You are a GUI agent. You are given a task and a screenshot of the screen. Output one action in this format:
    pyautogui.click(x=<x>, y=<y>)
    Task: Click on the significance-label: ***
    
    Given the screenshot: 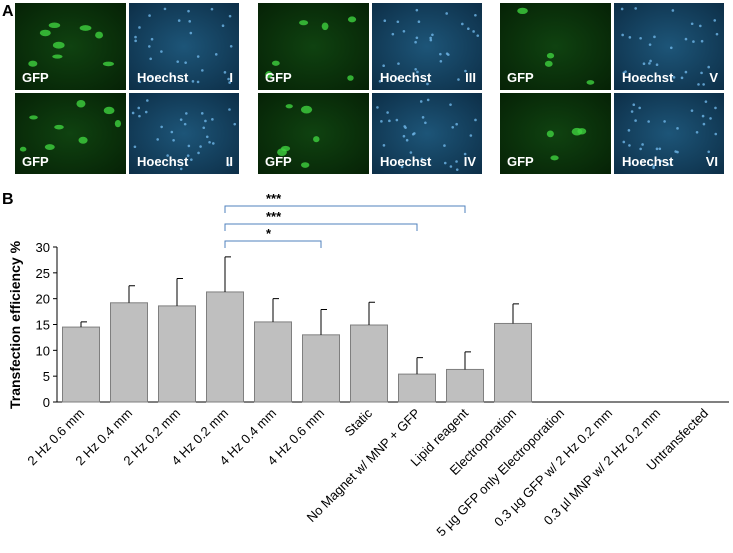 What is the action you would take?
    pyautogui.click(x=274, y=198)
    